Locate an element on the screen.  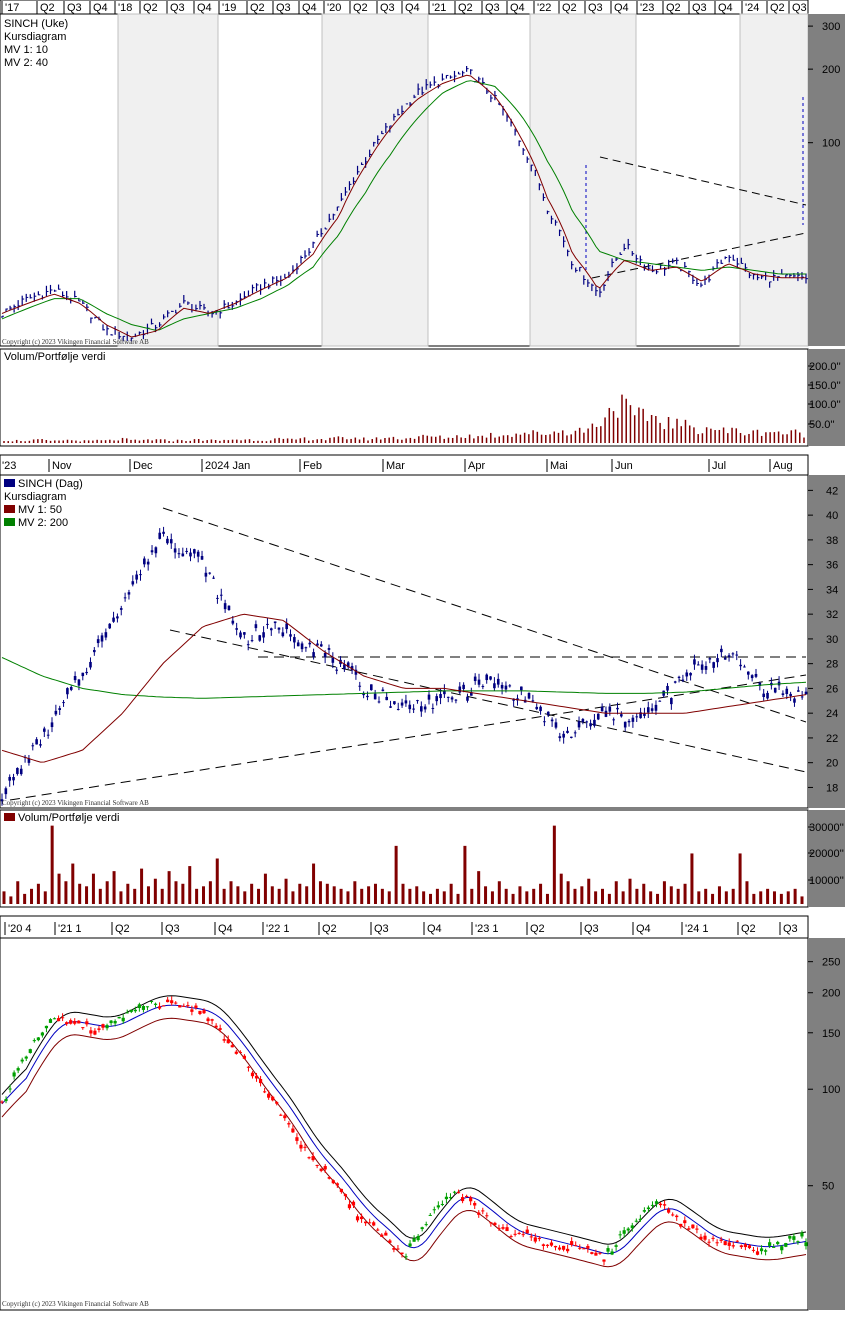
panel1-volume-label: Volum/Portfølje verdi is located at coordinates (54, 357).